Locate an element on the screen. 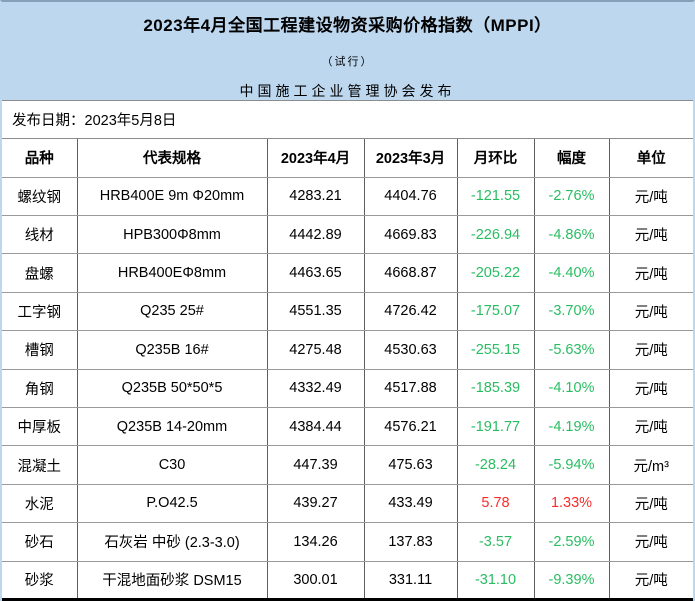 Image resolution: width=695 pixels, height=601 pixels. publish-date-text: 发布日期：2023年5月8日 is located at coordinates (94, 121).